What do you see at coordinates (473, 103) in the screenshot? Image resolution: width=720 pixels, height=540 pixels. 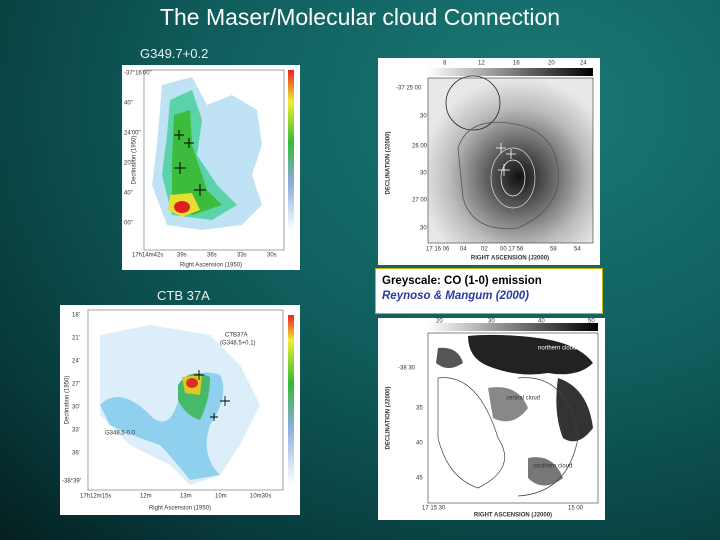 I see `beam-circle` at bounding box center [473, 103].